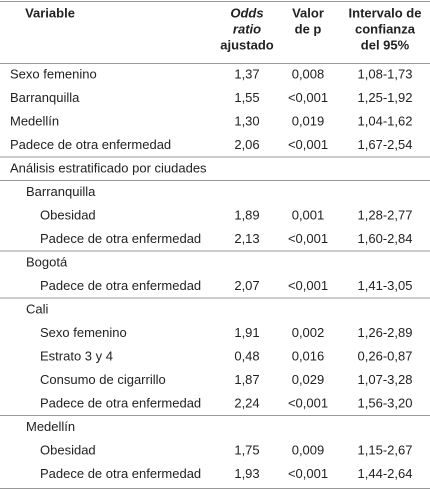 This screenshot has height=490, width=430. Describe the element at coordinates (385, 44) in the screenshot. I see `header-cell: del 95%` at that location.